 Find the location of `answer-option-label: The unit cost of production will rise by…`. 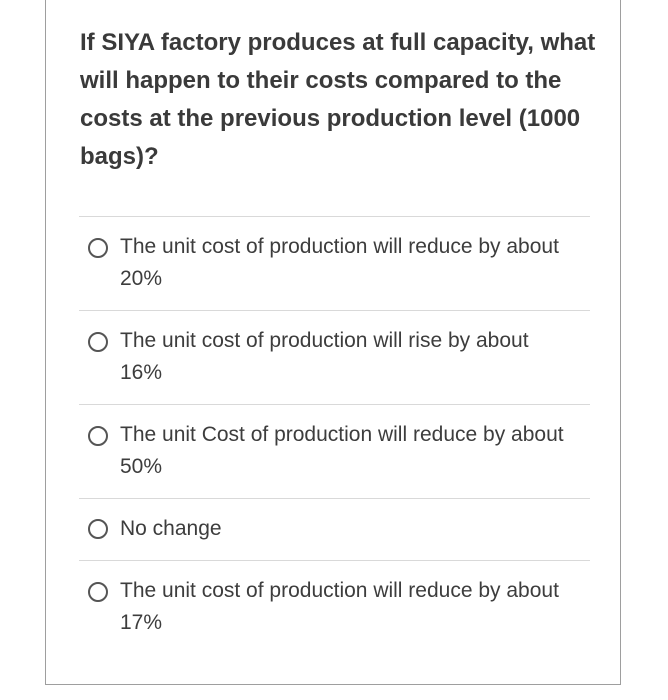

answer-option-label: The unit cost of production will rise by… is located at coordinates (324, 356).